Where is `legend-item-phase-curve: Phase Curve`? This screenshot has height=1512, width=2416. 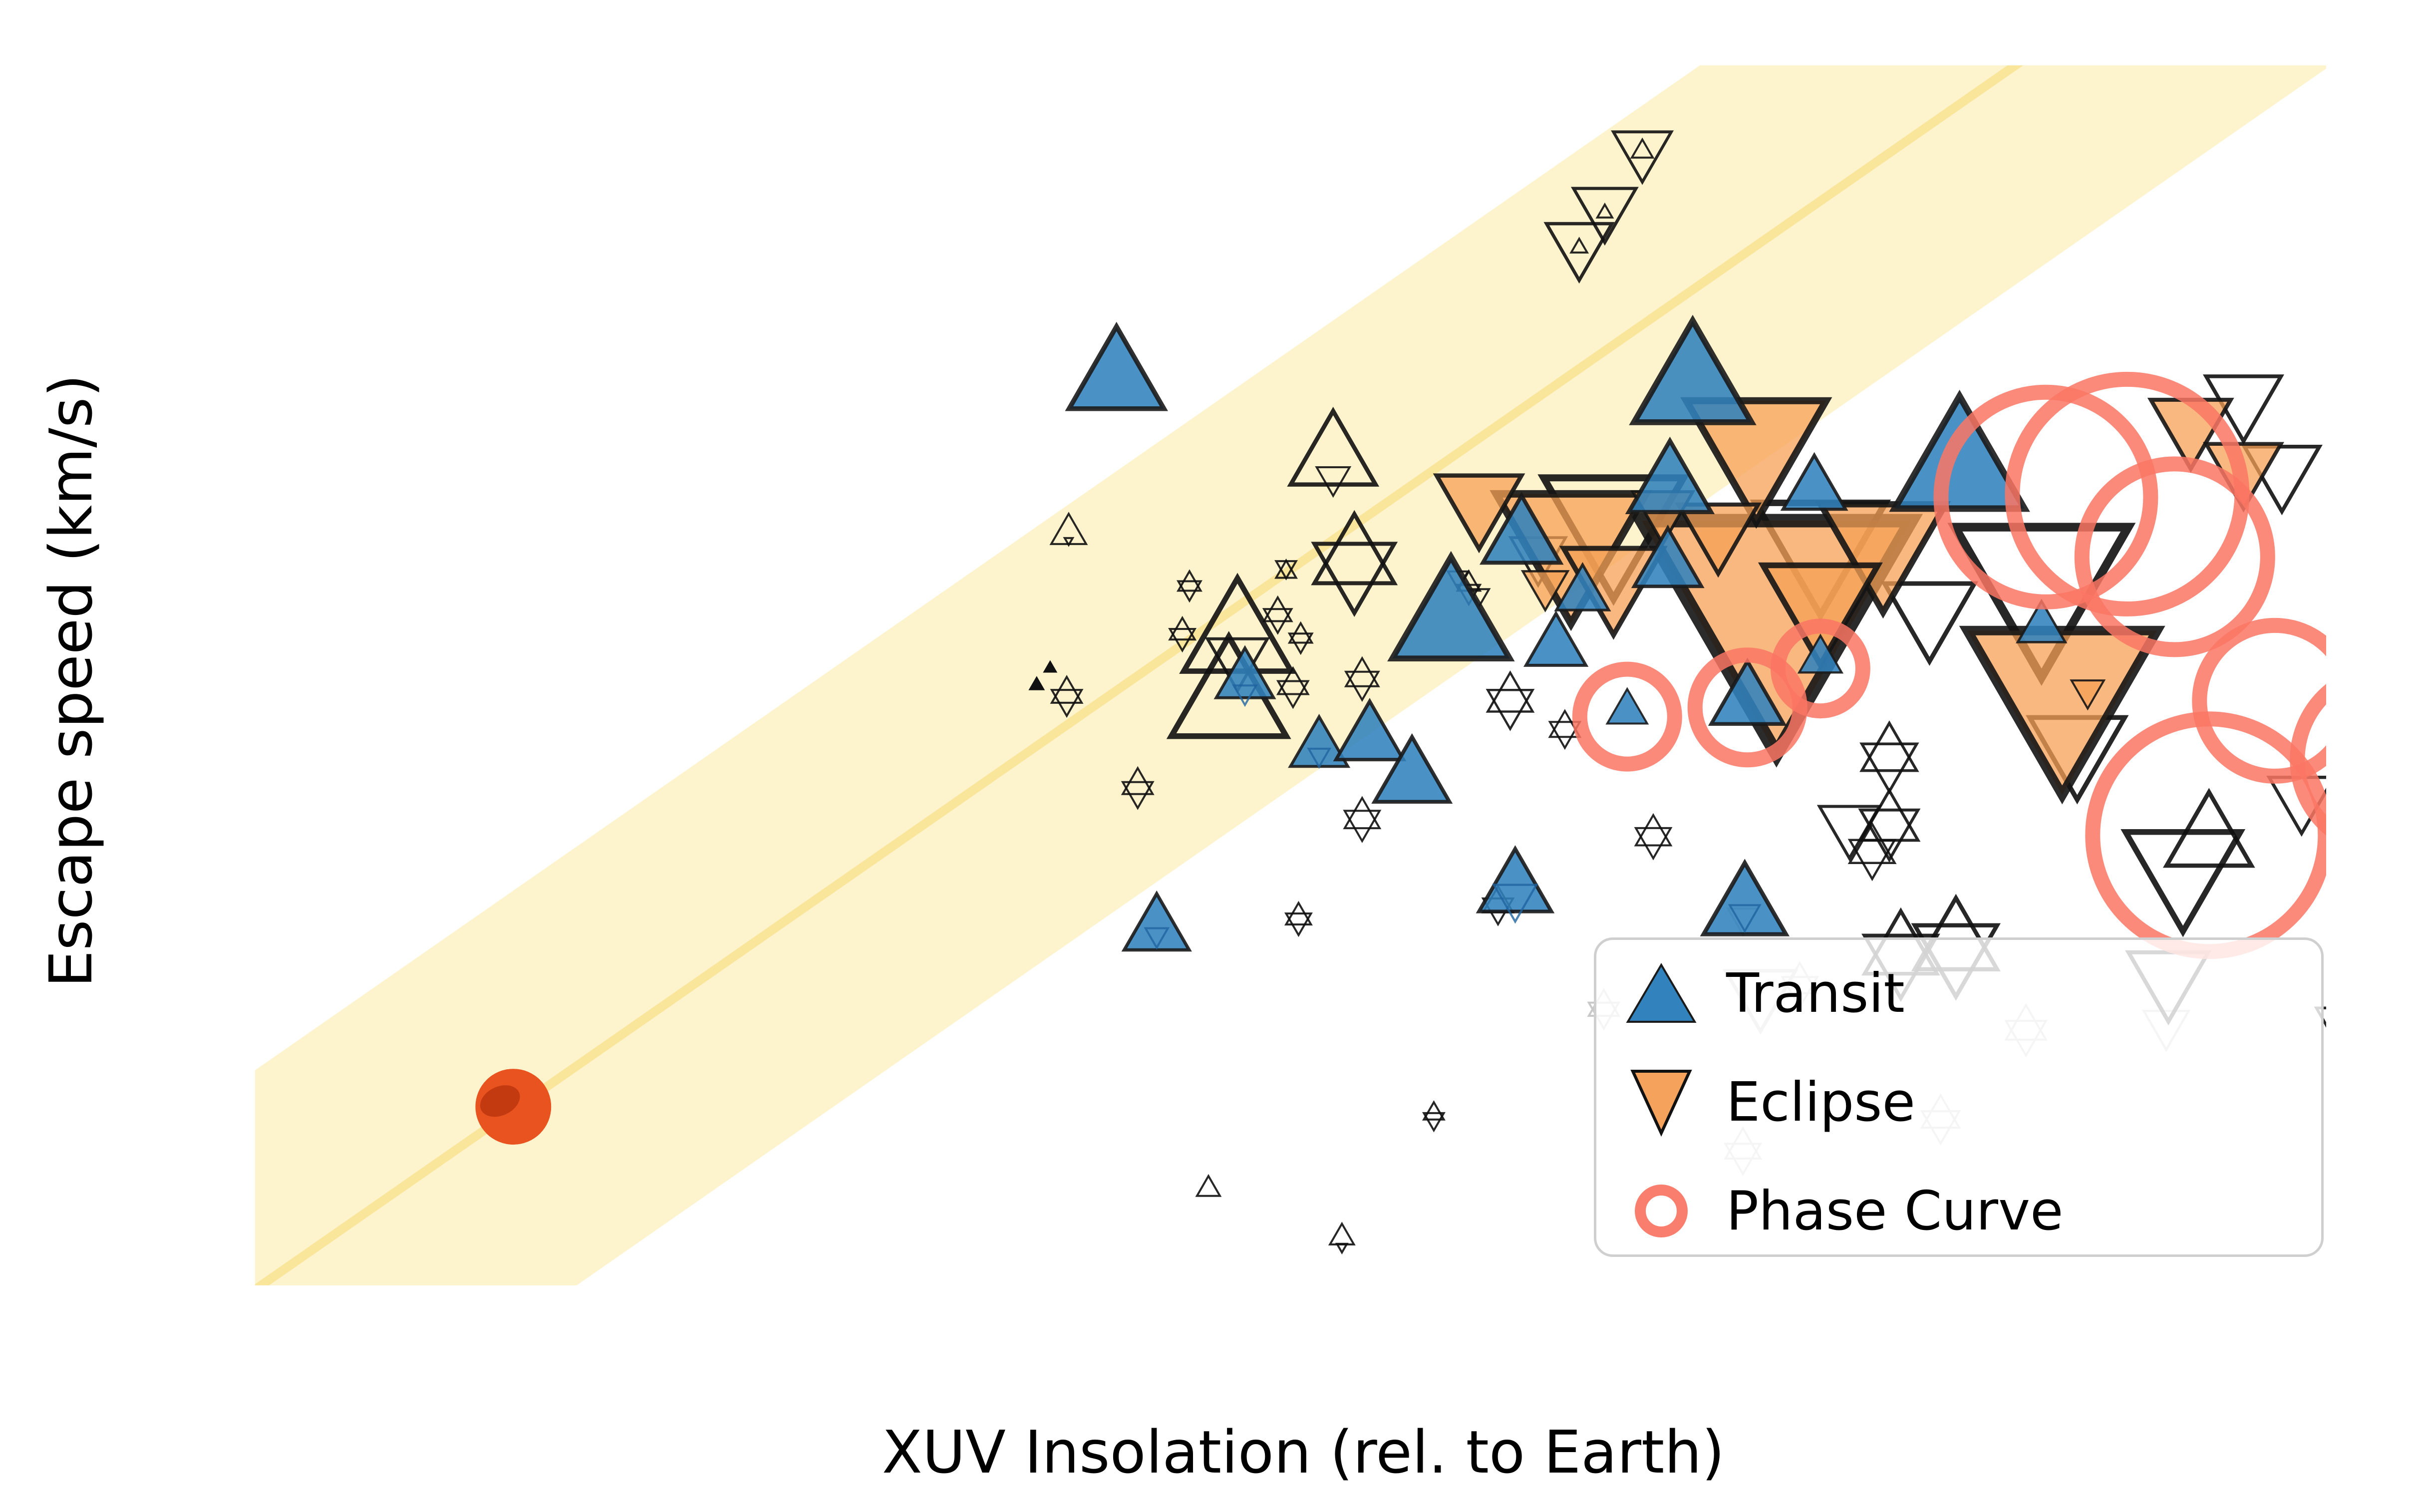 legend-item-phase-curve: Phase Curve is located at coordinates (1958, 1211).